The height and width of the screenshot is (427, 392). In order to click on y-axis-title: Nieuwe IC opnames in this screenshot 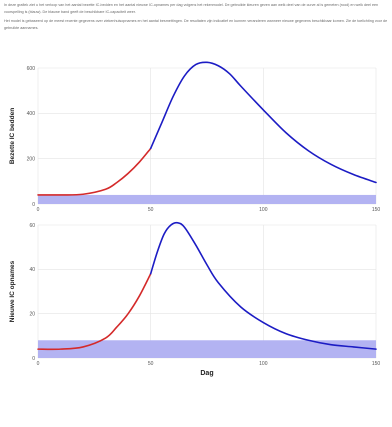, I will do `click(12, 291)`.